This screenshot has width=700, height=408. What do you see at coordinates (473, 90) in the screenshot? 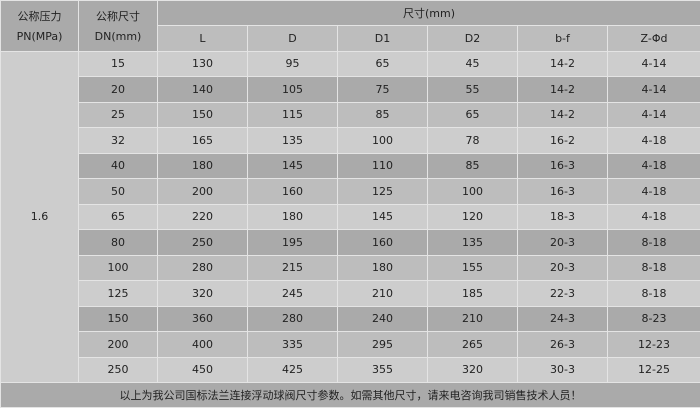
I see `table-cell: 55` at bounding box center [473, 90].